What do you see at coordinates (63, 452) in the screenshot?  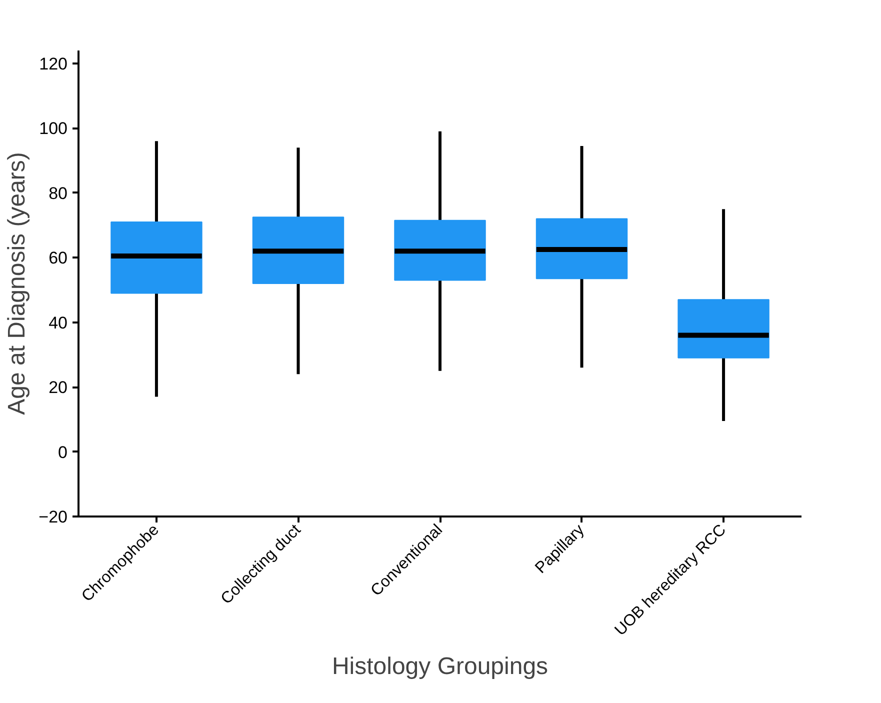 I see `y-tick-label: 0` at bounding box center [63, 452].